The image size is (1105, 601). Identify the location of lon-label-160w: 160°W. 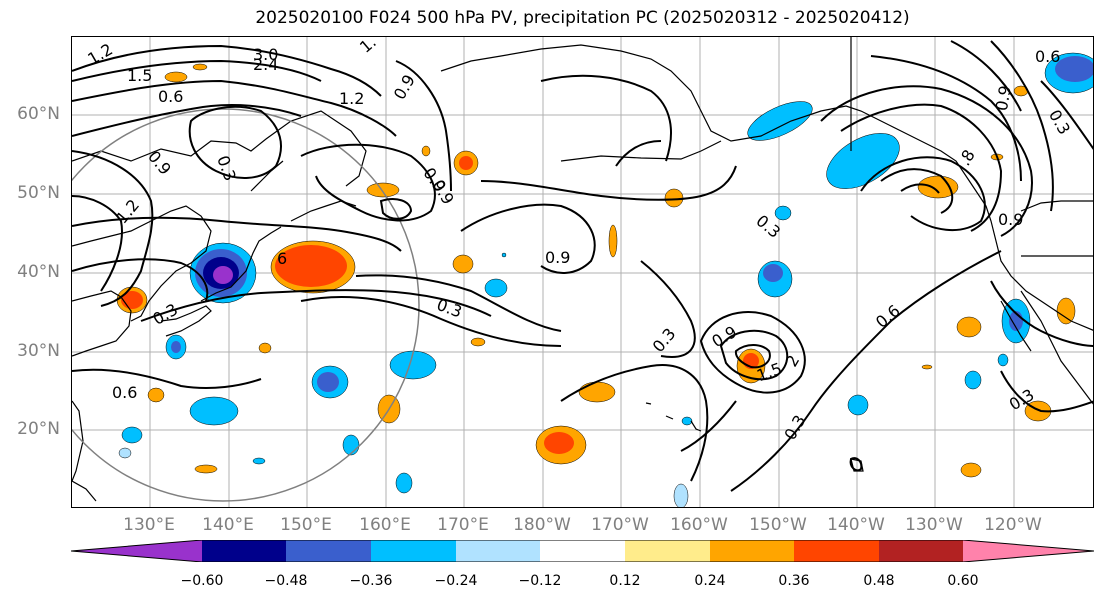
(699, 525).